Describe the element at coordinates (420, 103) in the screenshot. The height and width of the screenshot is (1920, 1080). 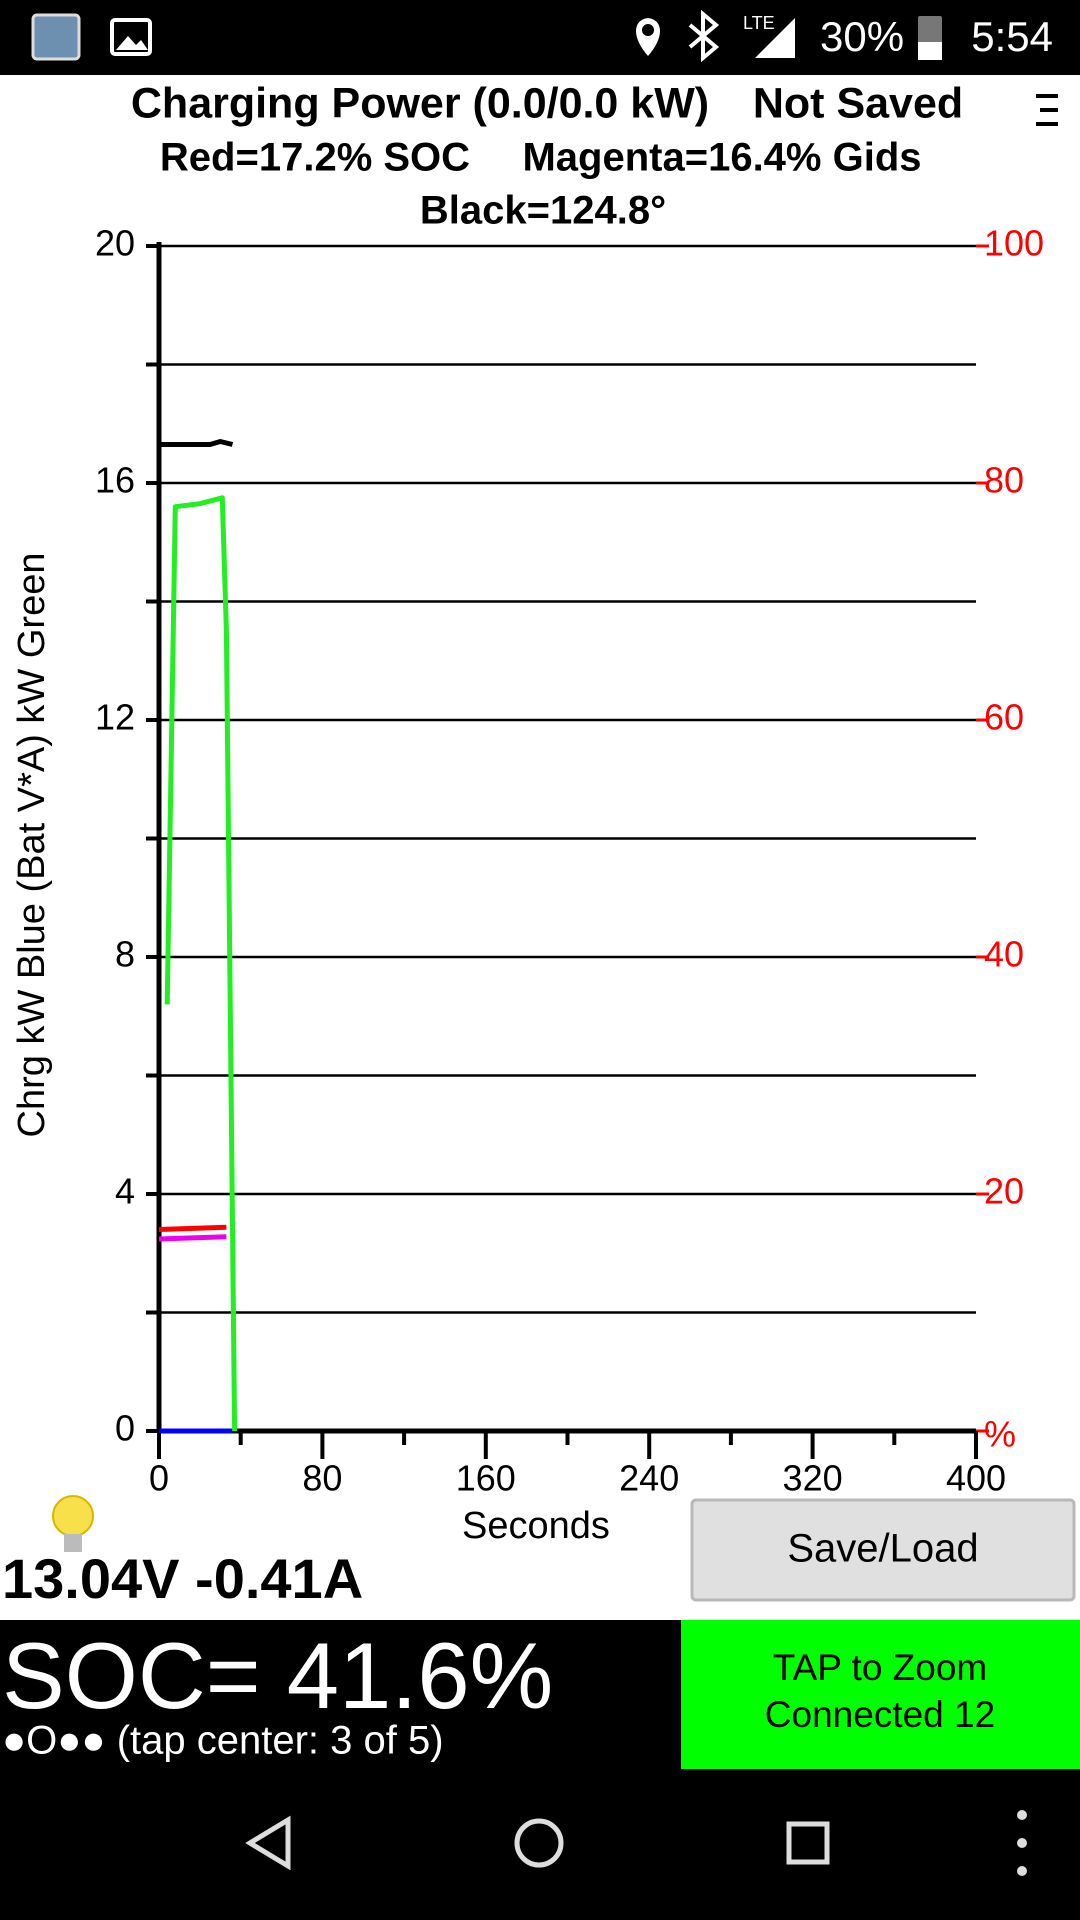
I see `chart-title: Charging Power (0.0/0.0 kW)` at that location.